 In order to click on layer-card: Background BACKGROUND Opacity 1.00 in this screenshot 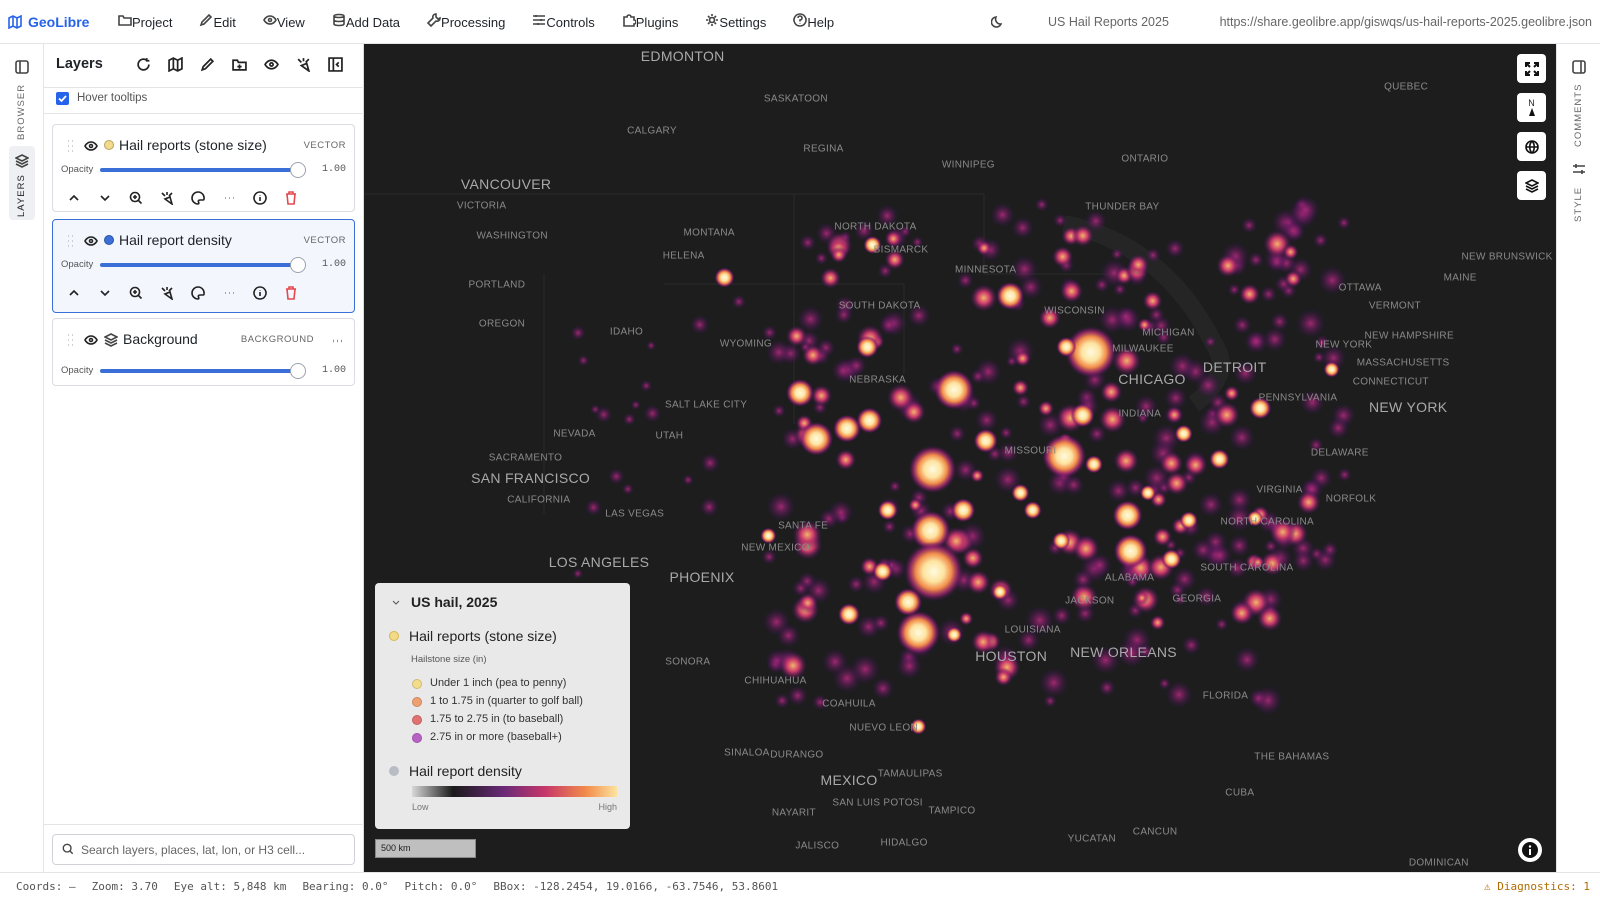, I will do `click(203, 352)`.